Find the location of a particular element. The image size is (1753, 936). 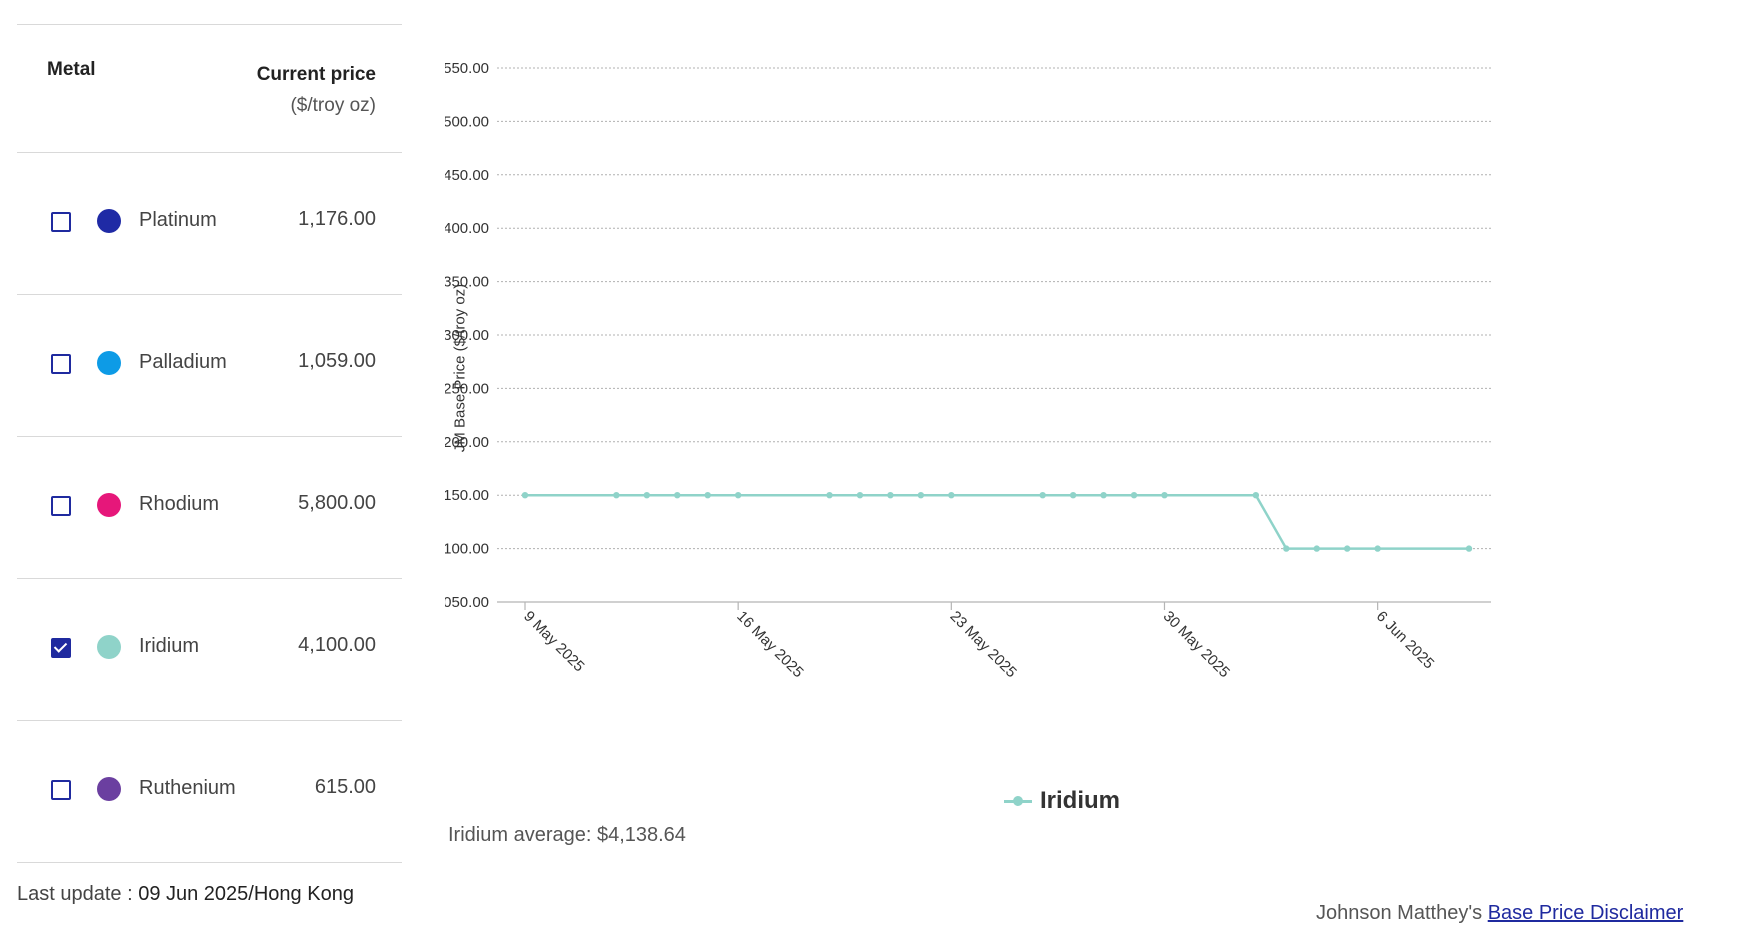

y-tick-label: 4,200.00 is located at coordinates (467, 442).